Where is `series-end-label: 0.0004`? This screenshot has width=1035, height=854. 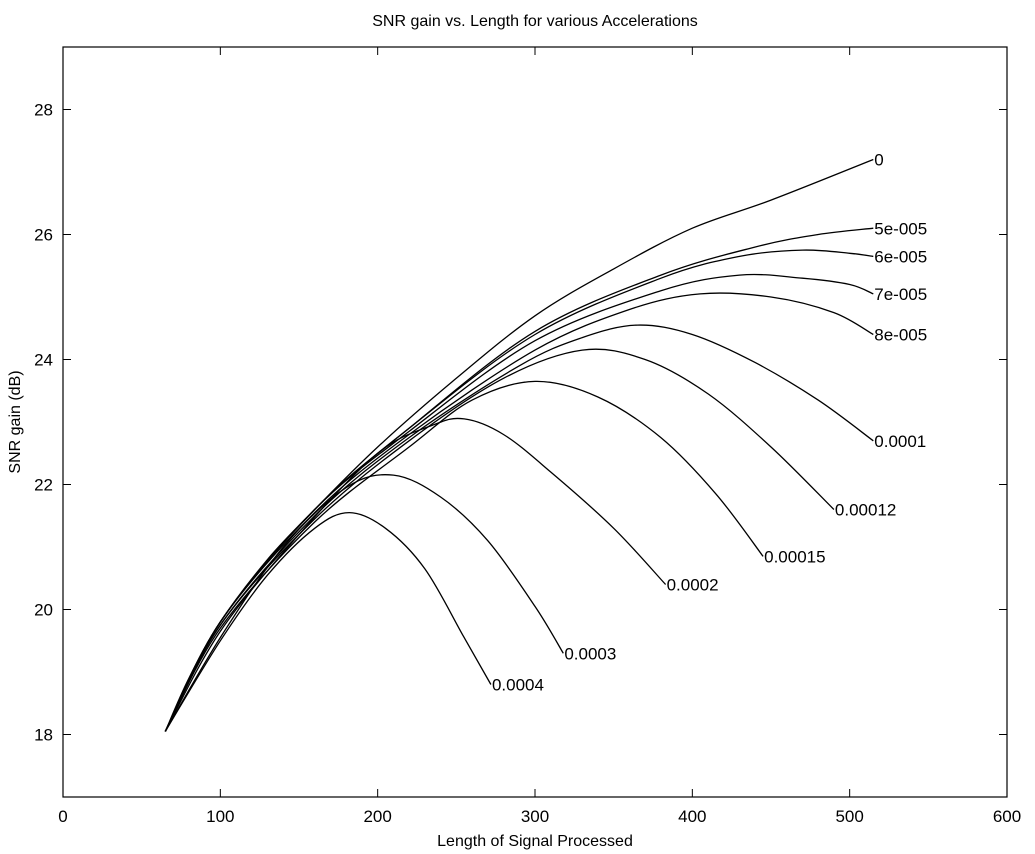 series-end-label: 0.0004 is located at coordinates (518, 685).